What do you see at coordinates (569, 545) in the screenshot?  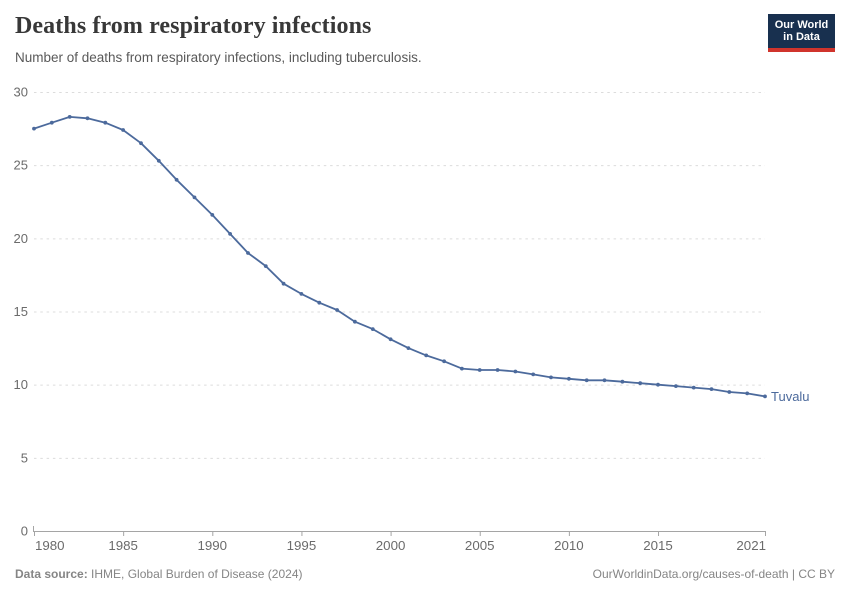 I see `x-tick-label-2010: 2010` at bounding box center [569, 545].